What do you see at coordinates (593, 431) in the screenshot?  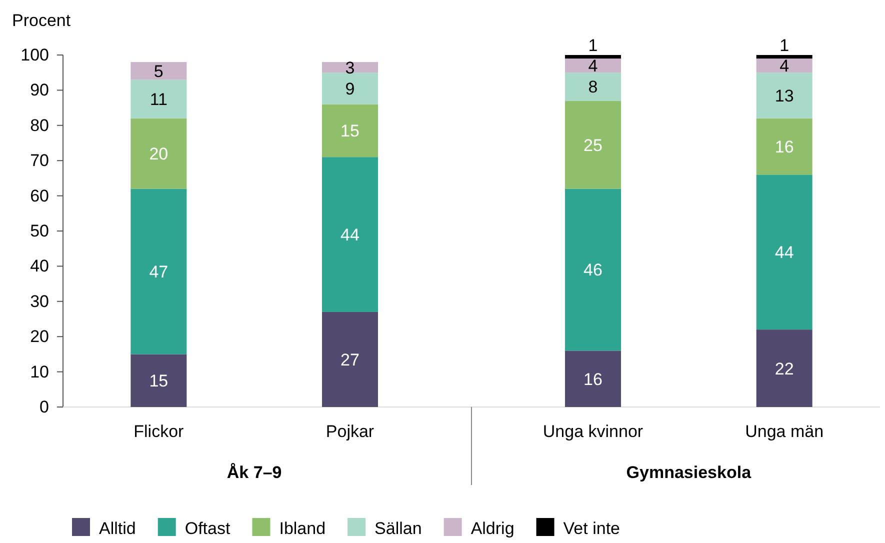 I see `x-tick-label: Unga kvinnor` at bounding box center [593, 431].